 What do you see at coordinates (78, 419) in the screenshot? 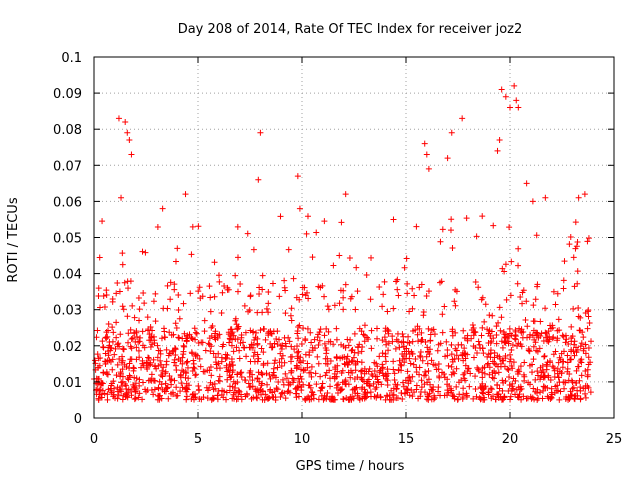
I see `y-tick-label-0: 0` at bounding box center [78, 419].